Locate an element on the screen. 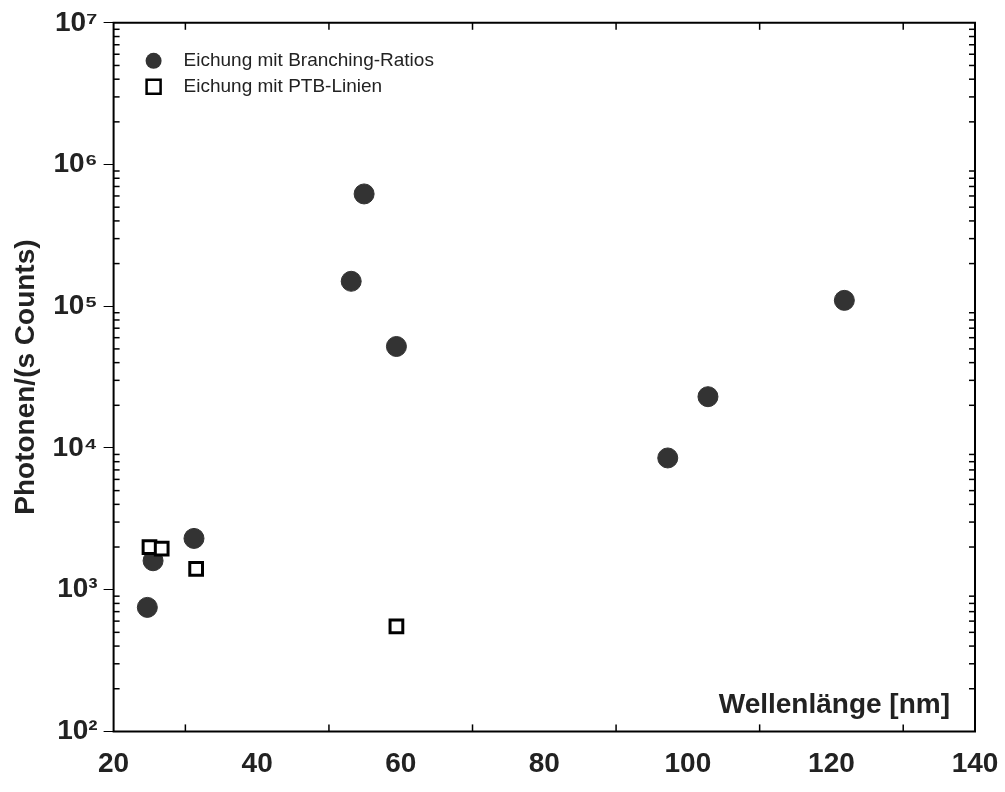 This screenshot has width=1005, height=792. y-tick-label: 10⁵ is located at coordinates (75, 304).